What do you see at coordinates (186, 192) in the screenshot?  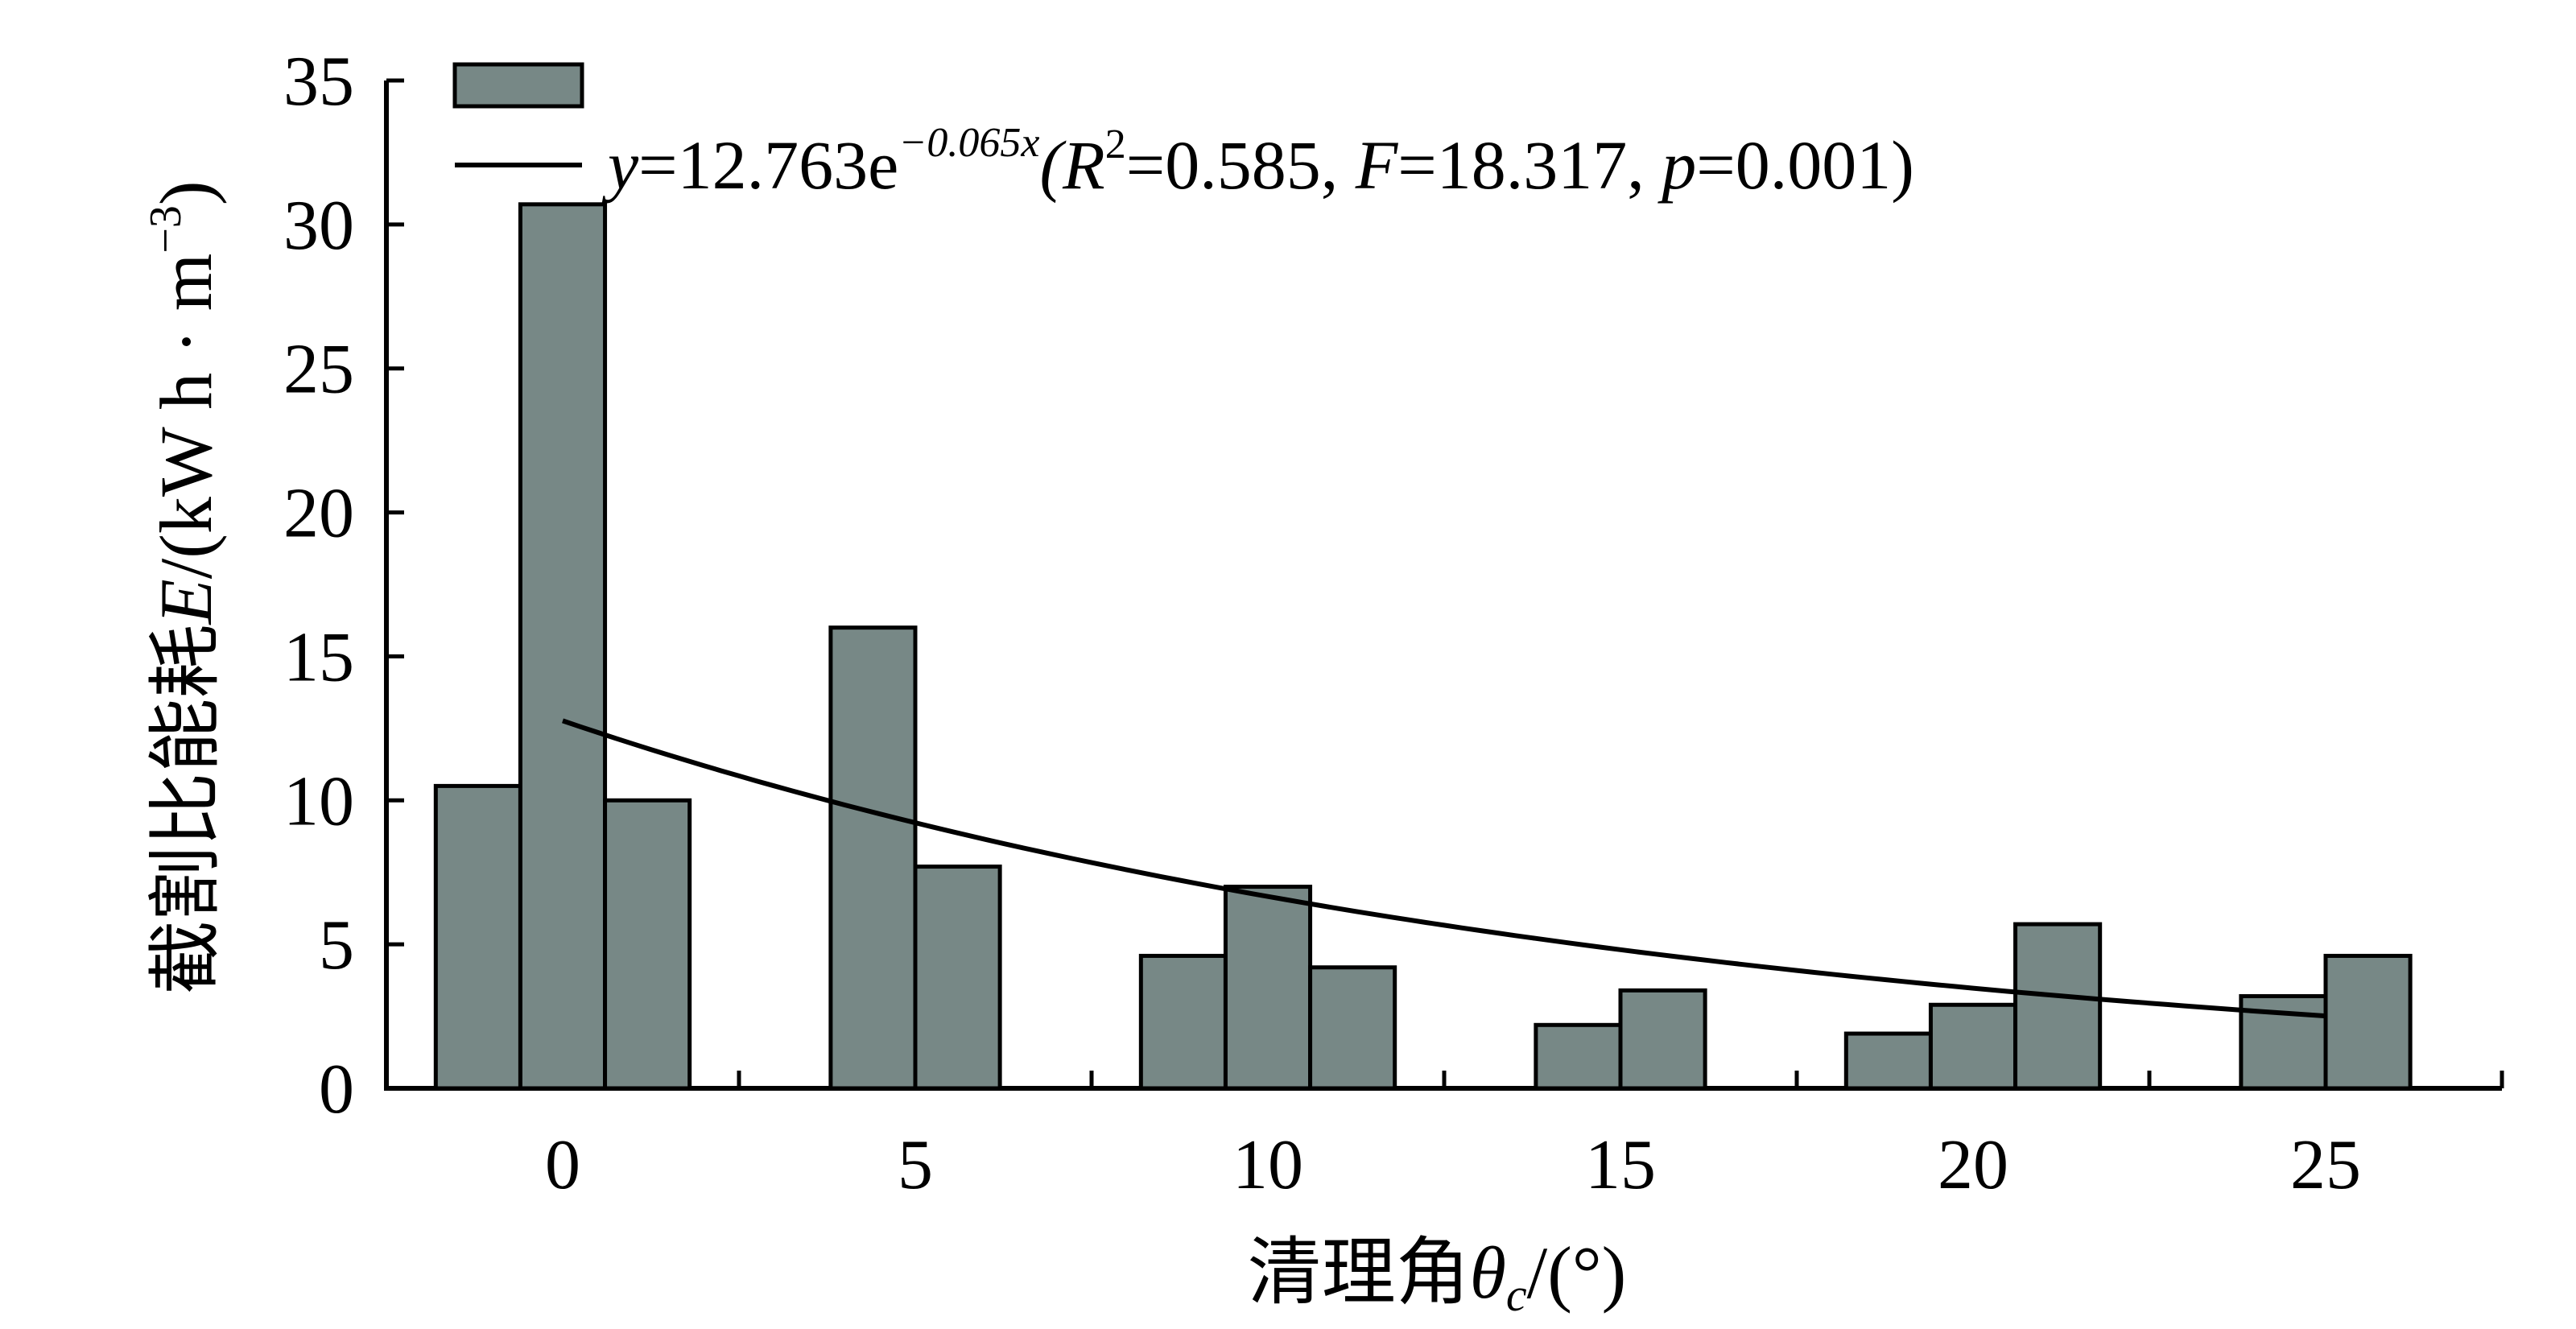 I see `y-label-close: )` at bounding box center [186, 192].